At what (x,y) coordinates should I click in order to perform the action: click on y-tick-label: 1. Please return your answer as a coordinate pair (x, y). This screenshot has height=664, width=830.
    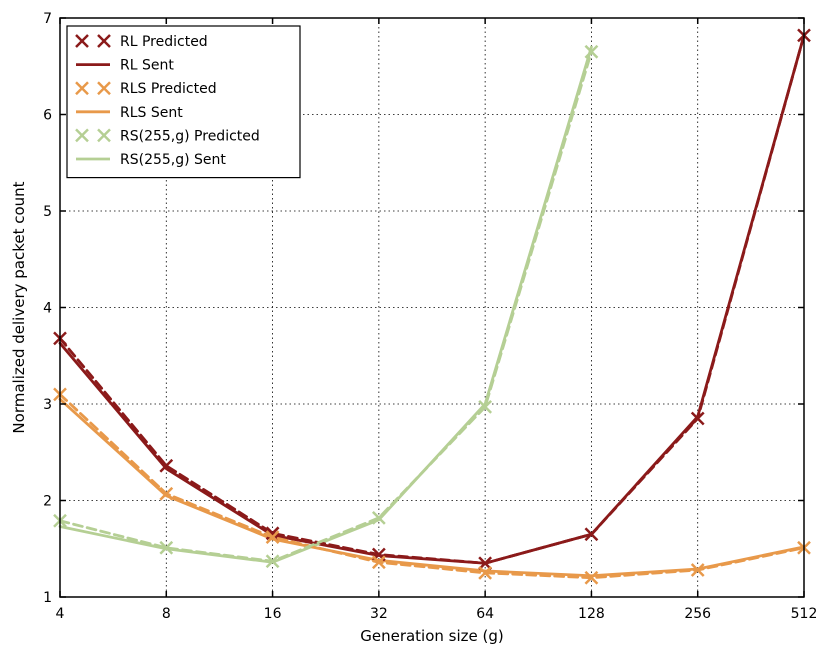
    Looking at the image, I should click on (47, 598).